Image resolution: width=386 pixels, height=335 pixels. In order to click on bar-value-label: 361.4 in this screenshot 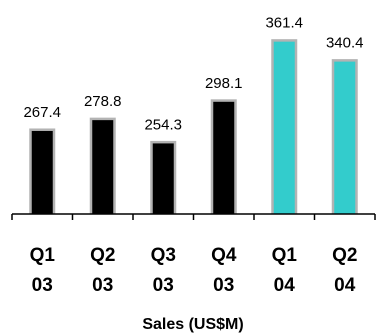, I will do `click(284, 23)`.